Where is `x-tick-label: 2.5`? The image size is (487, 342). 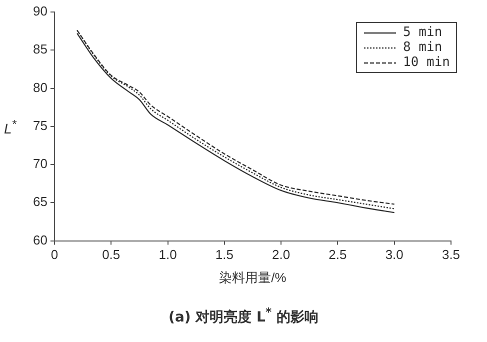
x-tick-label: 2.5 is located at coordinates (337, 254).